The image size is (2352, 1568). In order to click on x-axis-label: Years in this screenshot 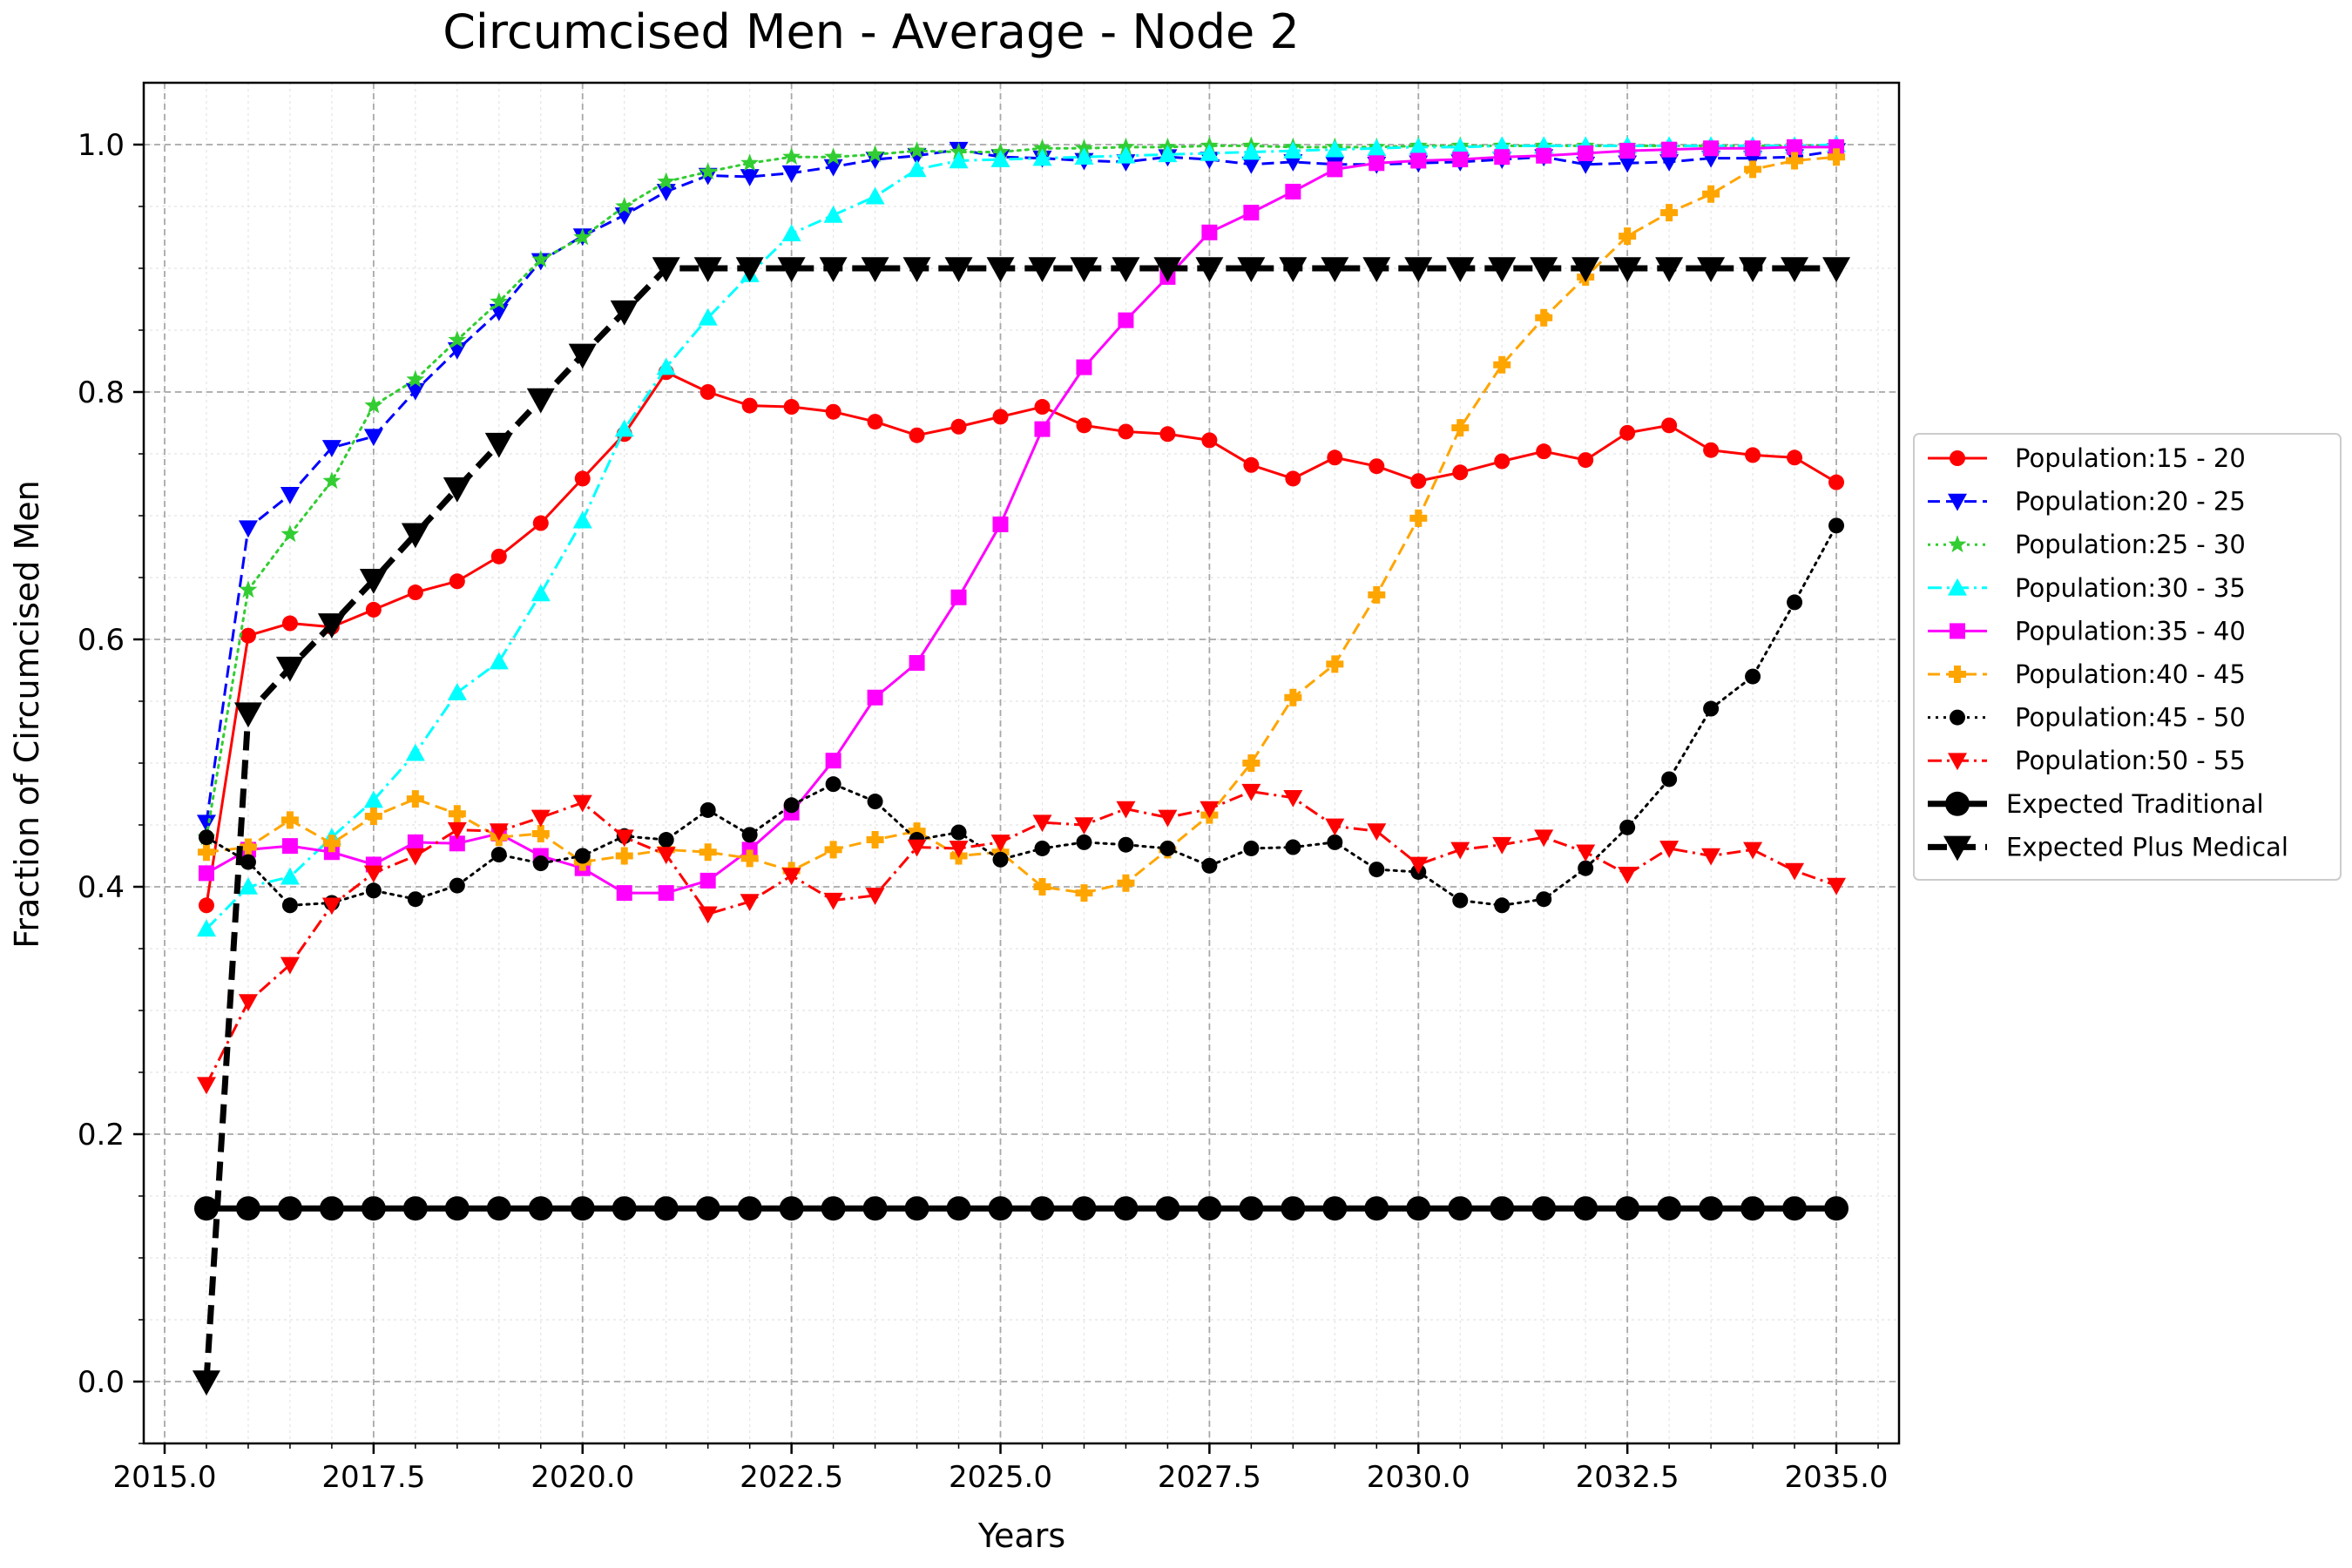, I will do `click(1021, 1536)`.